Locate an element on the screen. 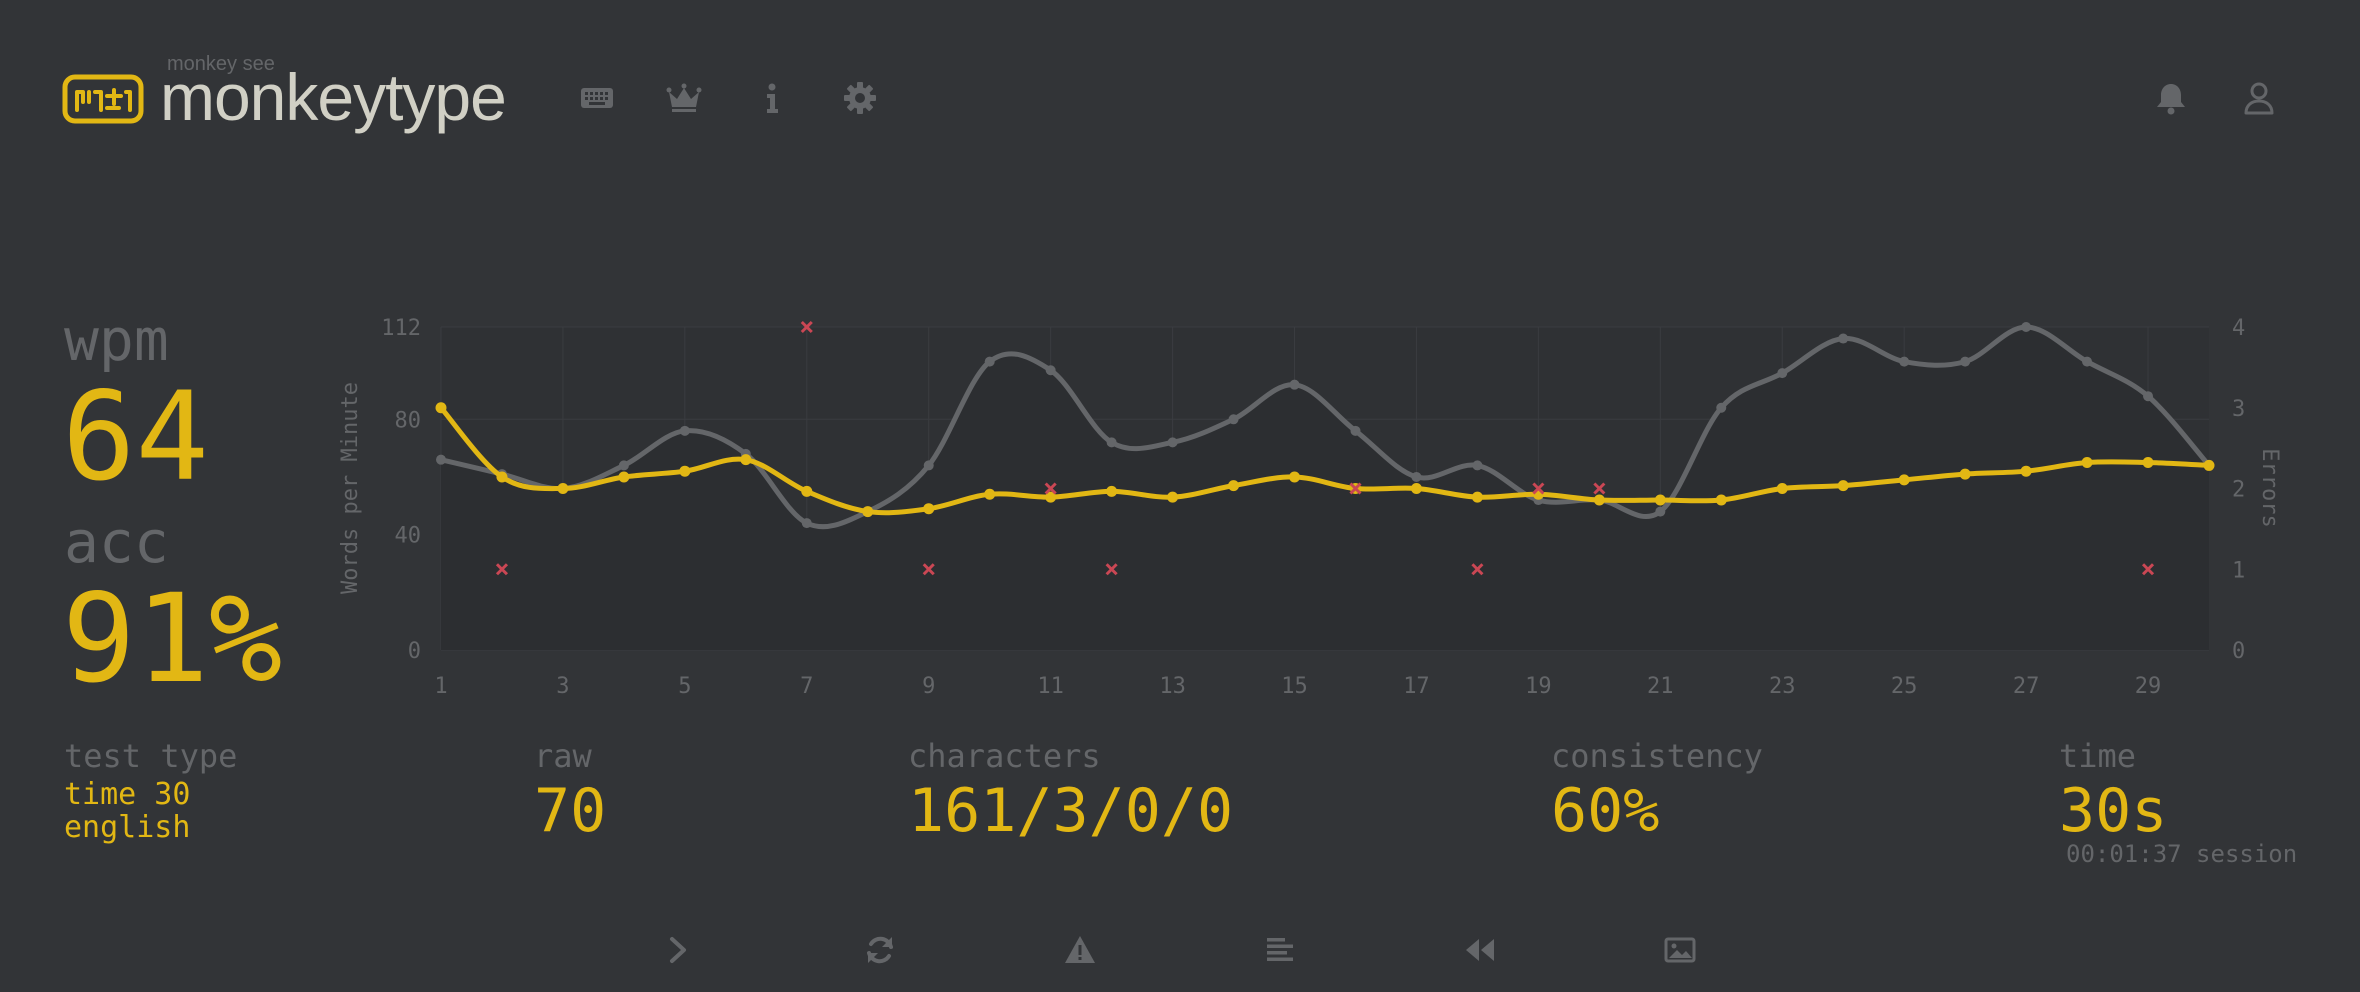  test-type-language: english is located at coordinates (127, 827).